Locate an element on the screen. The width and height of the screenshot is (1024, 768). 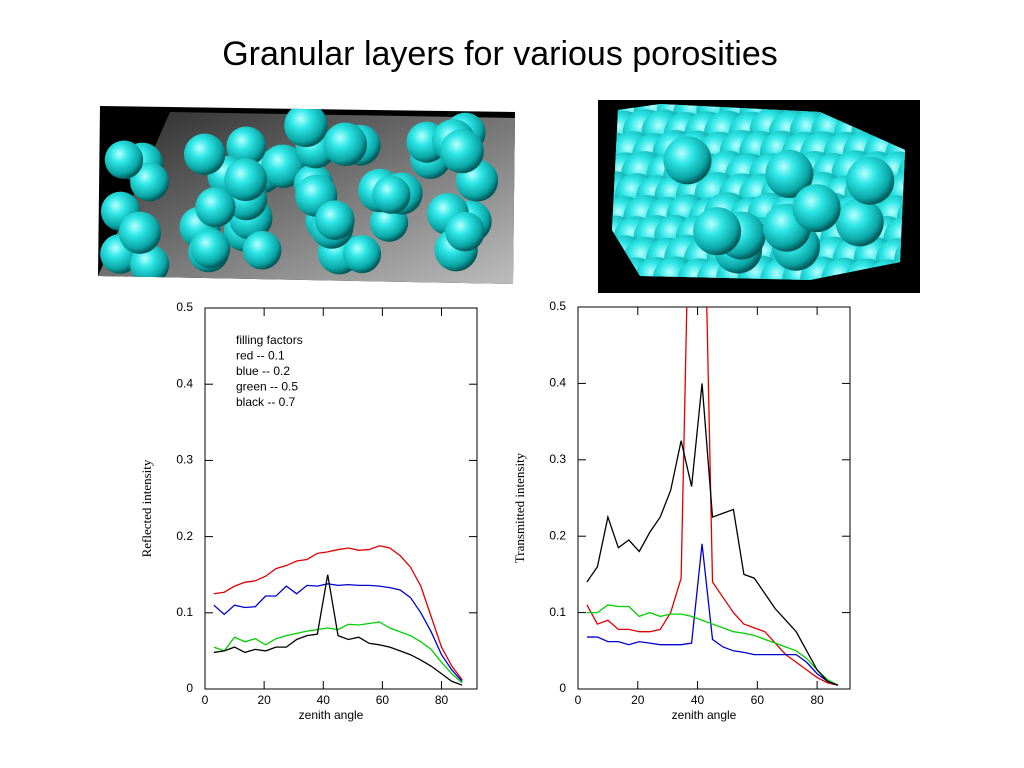
annotation: green -- 0.5 is located at coordinates (267, 387).